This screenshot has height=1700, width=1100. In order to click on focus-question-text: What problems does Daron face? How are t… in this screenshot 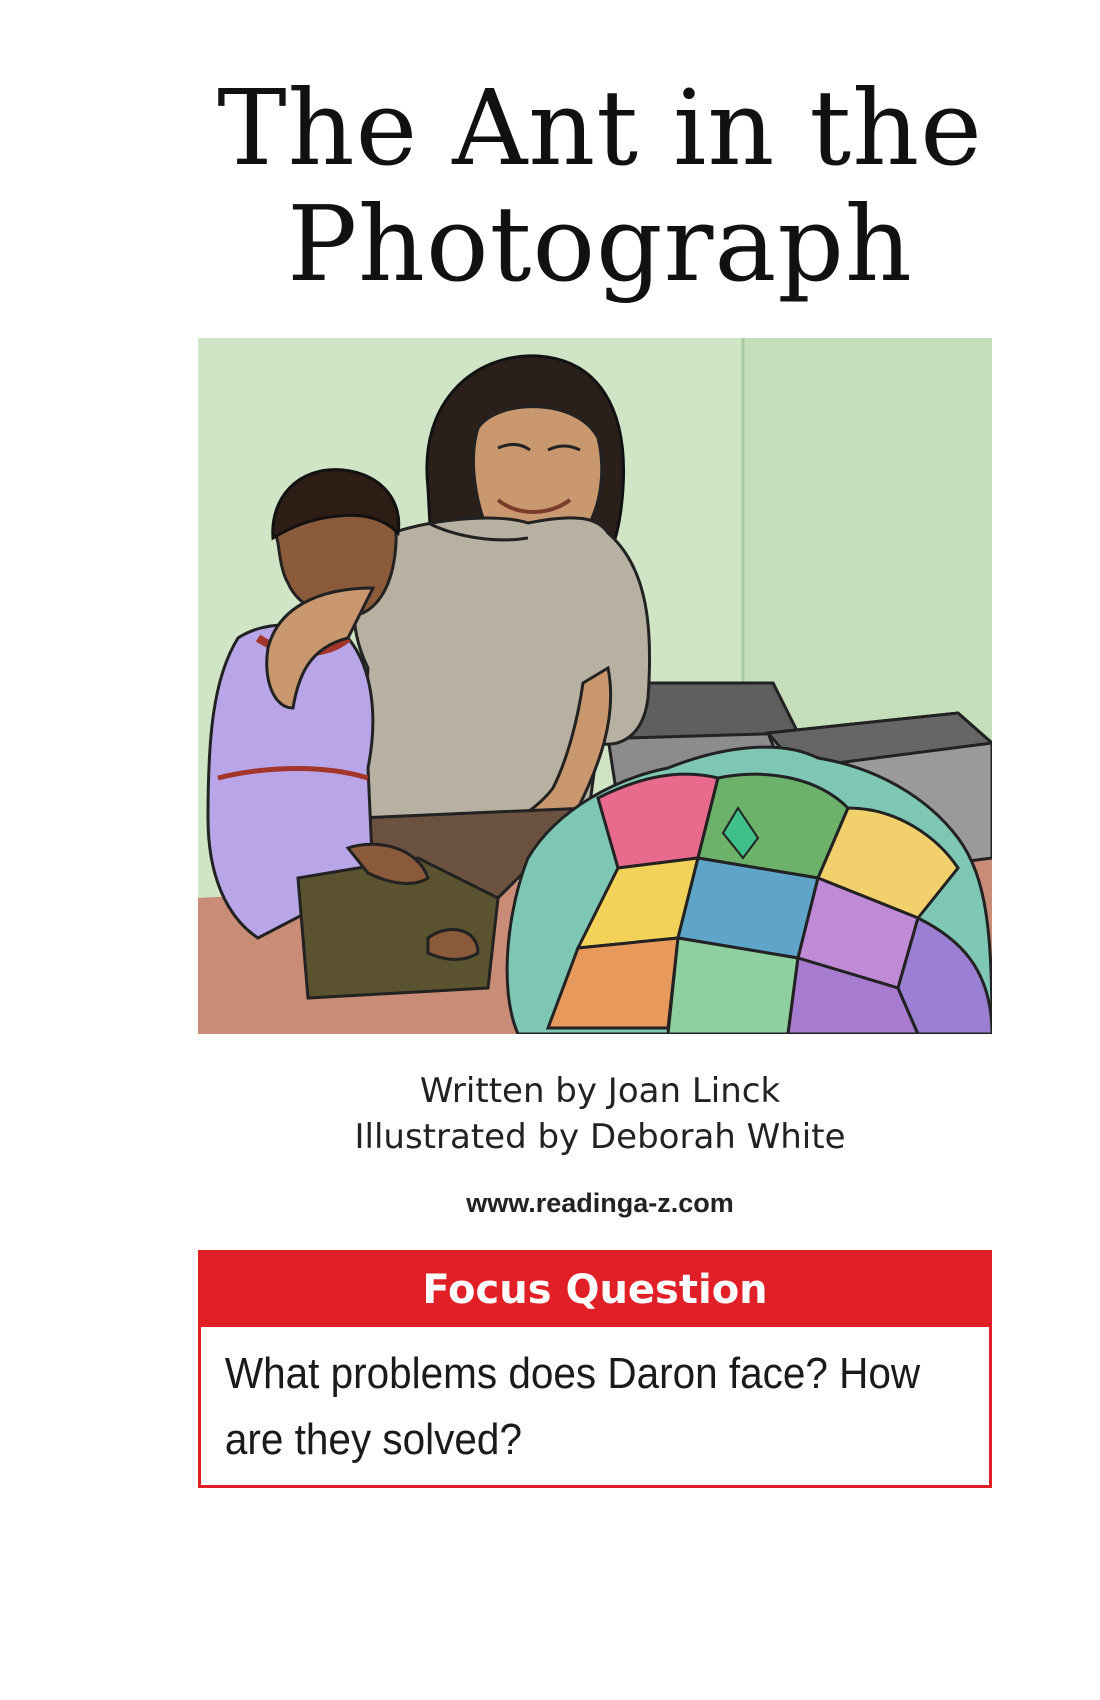, I will do `click(572, 1406)`.